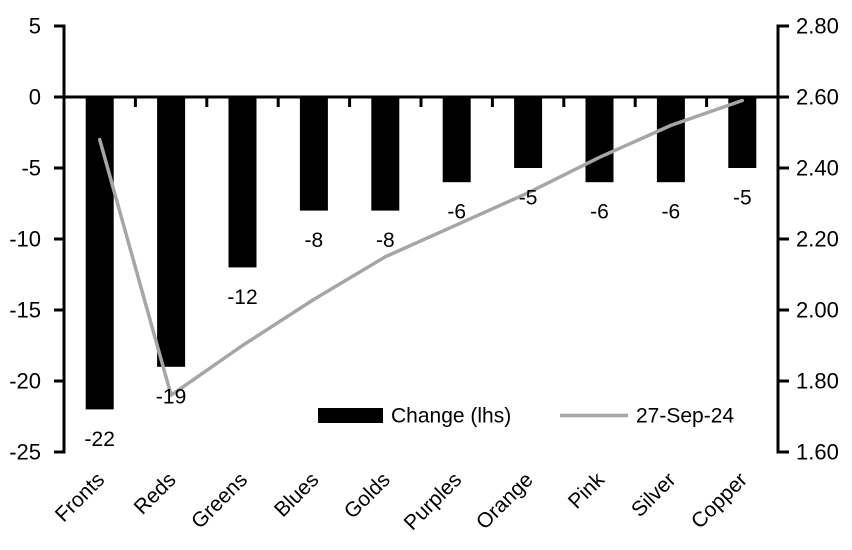  What do you see at coordinates (25, 381) in the screenshot?
I see `left-axis-tick-label: -20` at bounding box center [25, 381].